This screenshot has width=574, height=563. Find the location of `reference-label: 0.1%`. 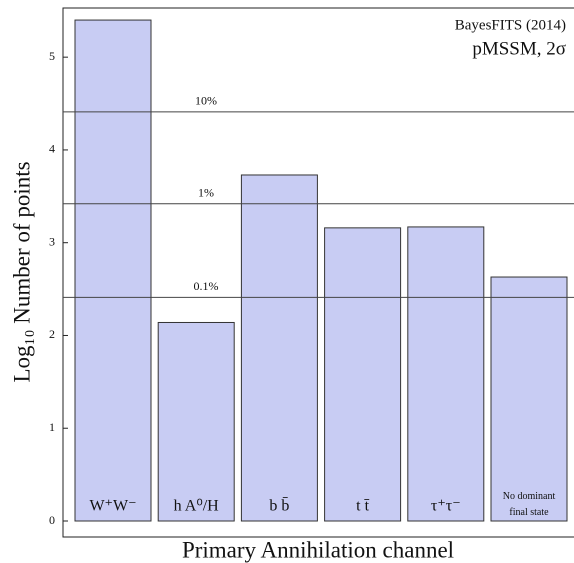

reference-label: 0.1% is located at coordinates (206, 286).